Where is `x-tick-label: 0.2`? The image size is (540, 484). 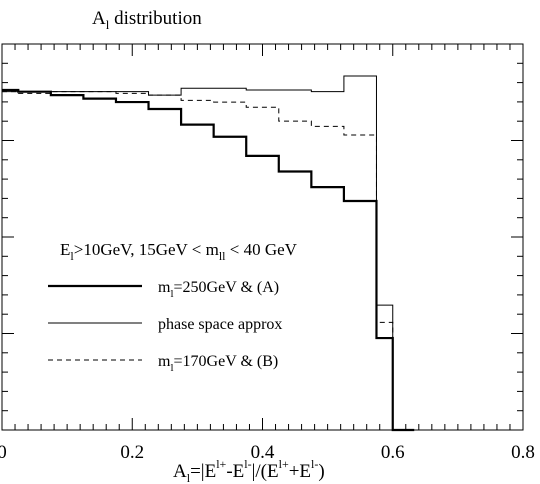
x-tick-label: 0.2 is located at coordinates (132, 452).